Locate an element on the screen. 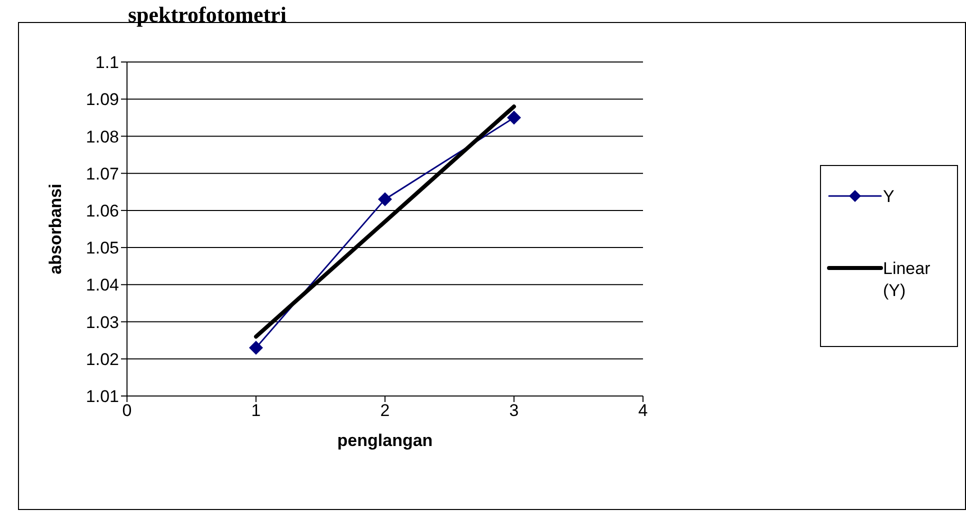 This screenshot has width=966, height=512. y-tick-label: 1.04 is located at coordinates (102, 285).